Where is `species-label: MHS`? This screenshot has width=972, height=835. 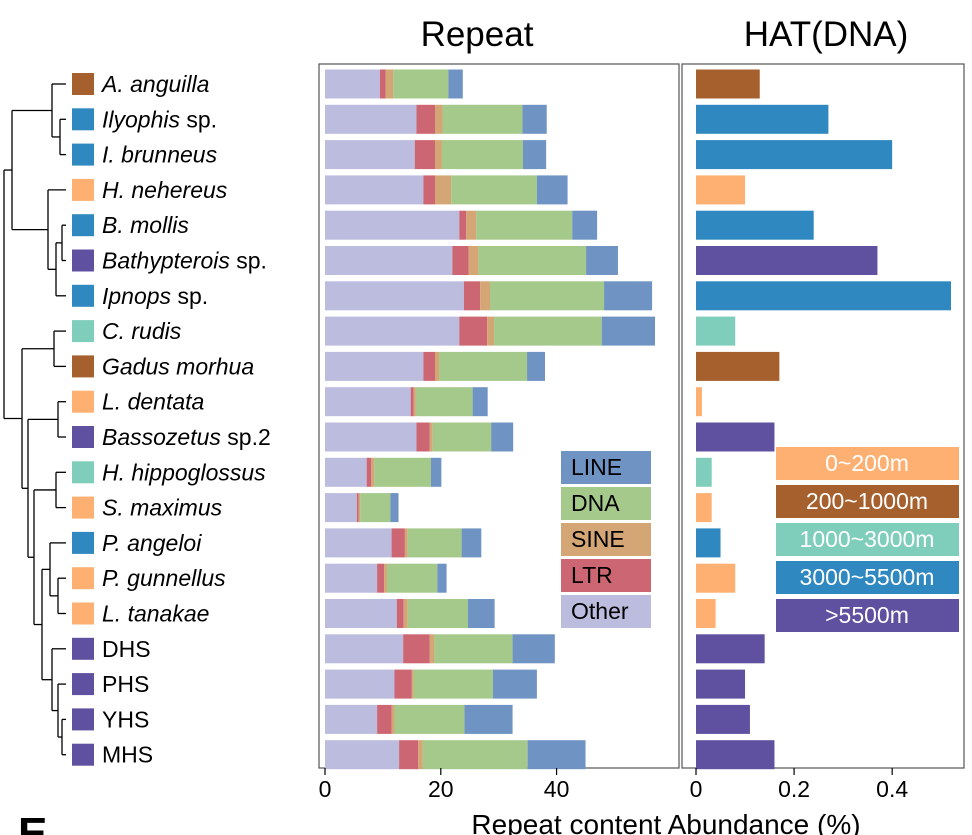 species-label: MHS is located at coordinates (127, 755).